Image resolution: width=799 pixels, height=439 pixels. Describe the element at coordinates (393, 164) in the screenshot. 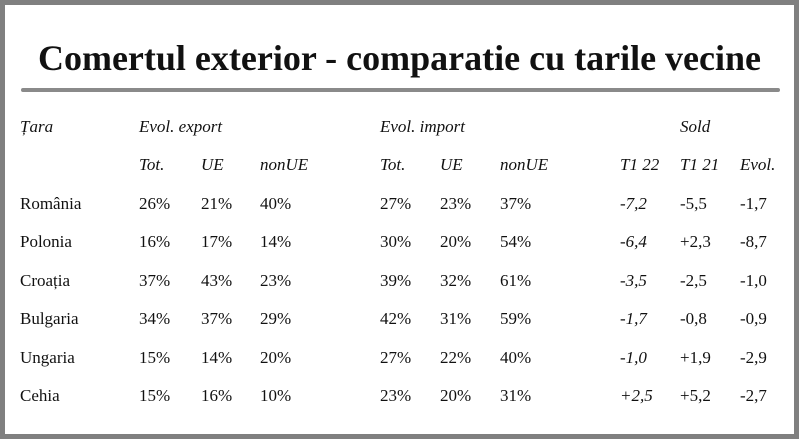

I see `header-imp-tot: Tot.` at that location.